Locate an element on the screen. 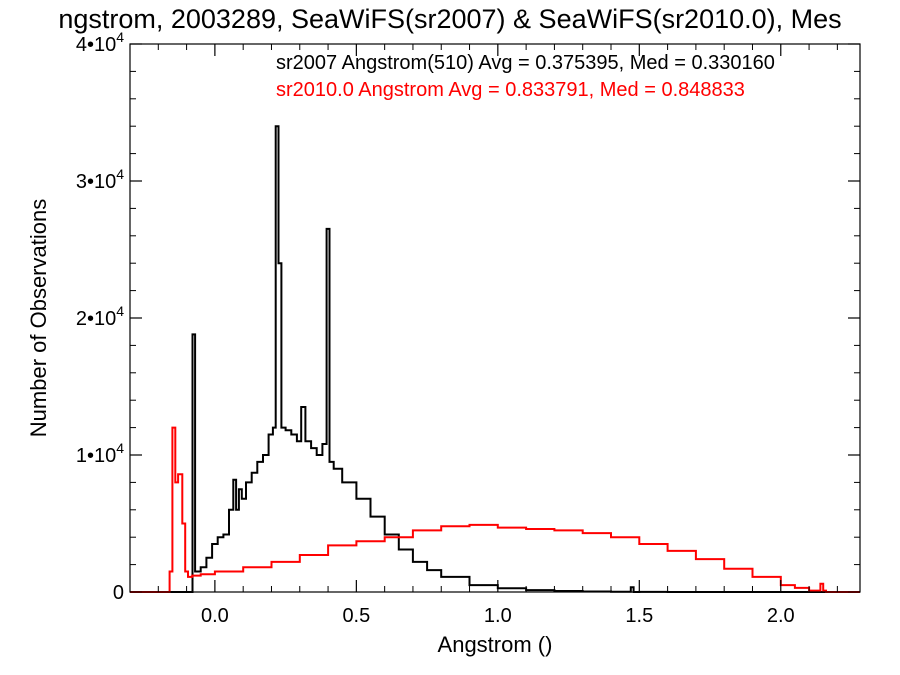  x-tick-label: 2.0 is located at coordinates (781, 616).